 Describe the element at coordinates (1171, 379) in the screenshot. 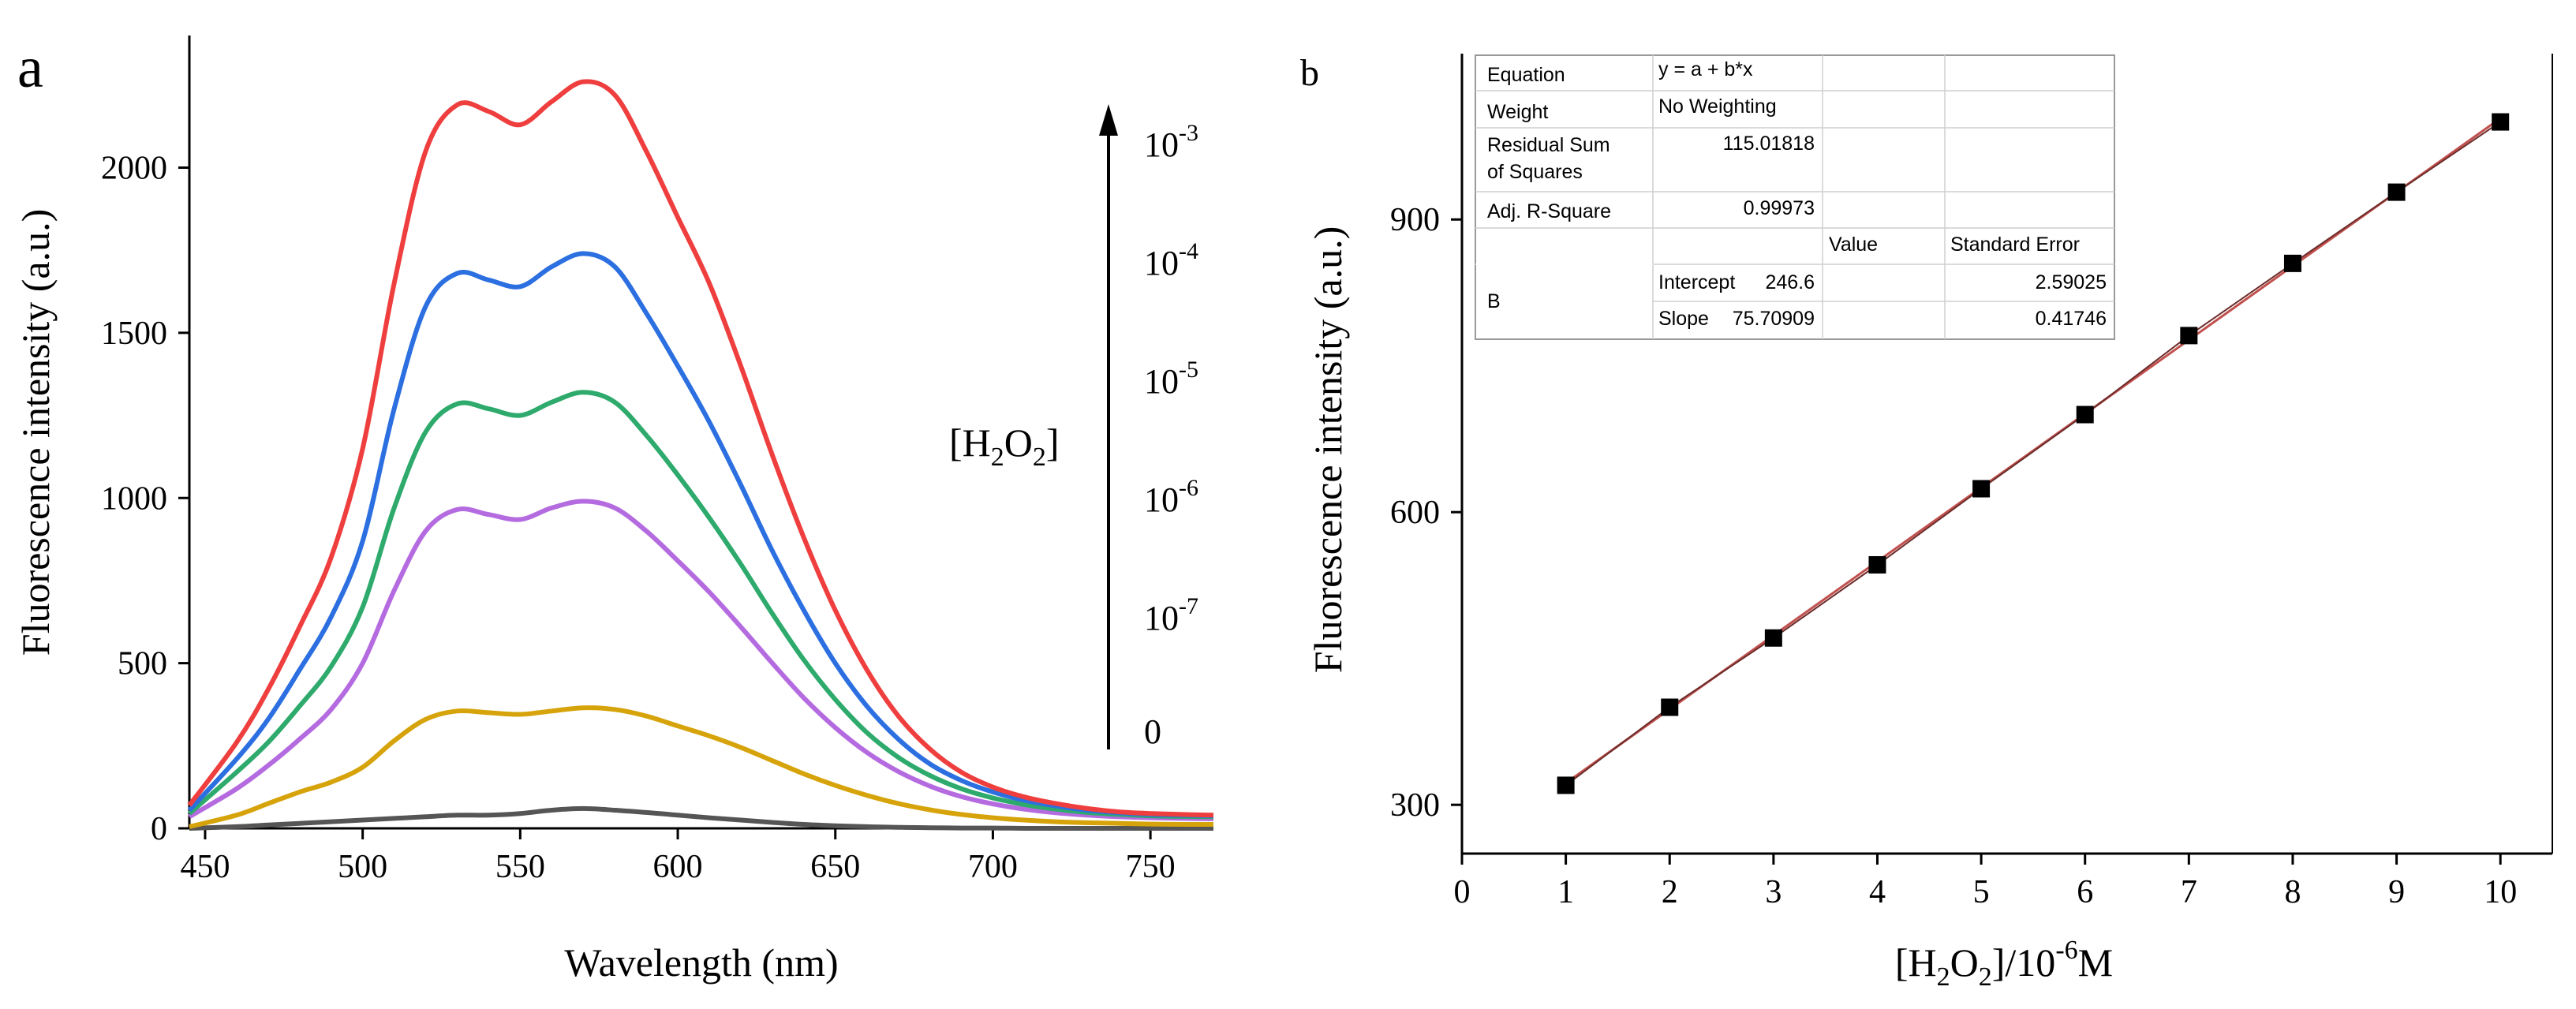

I see `concentration-label: 10-5` at that location.